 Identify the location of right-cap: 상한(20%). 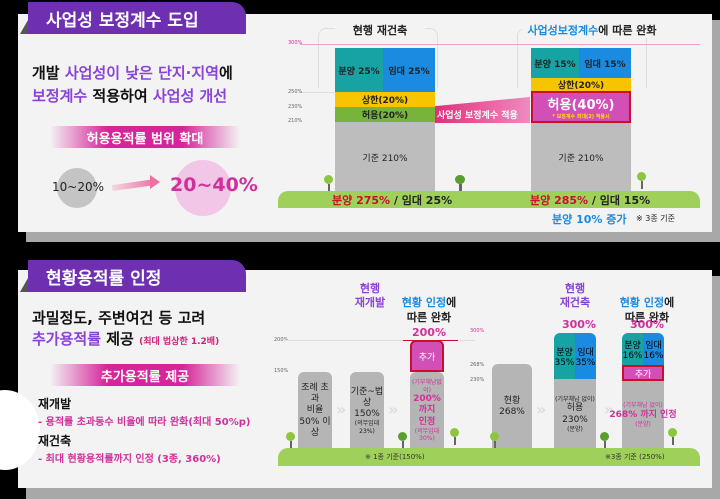
(581, 84).